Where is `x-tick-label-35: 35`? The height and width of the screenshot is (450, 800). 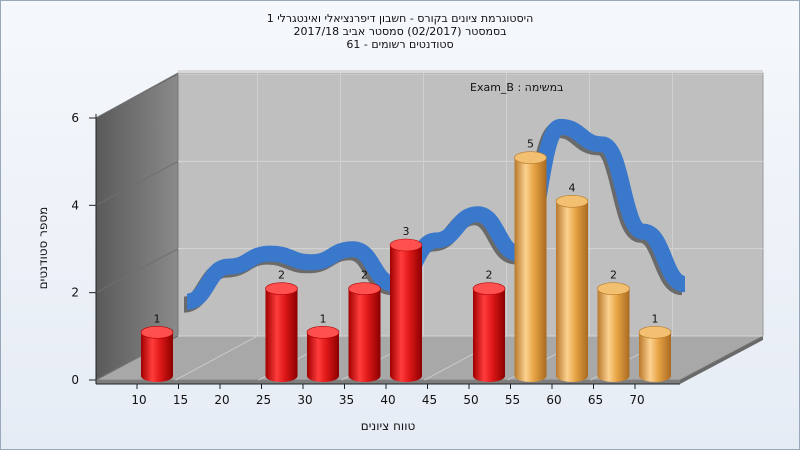
x-tick-label-35: 35 is located at coordinates (346, 400).